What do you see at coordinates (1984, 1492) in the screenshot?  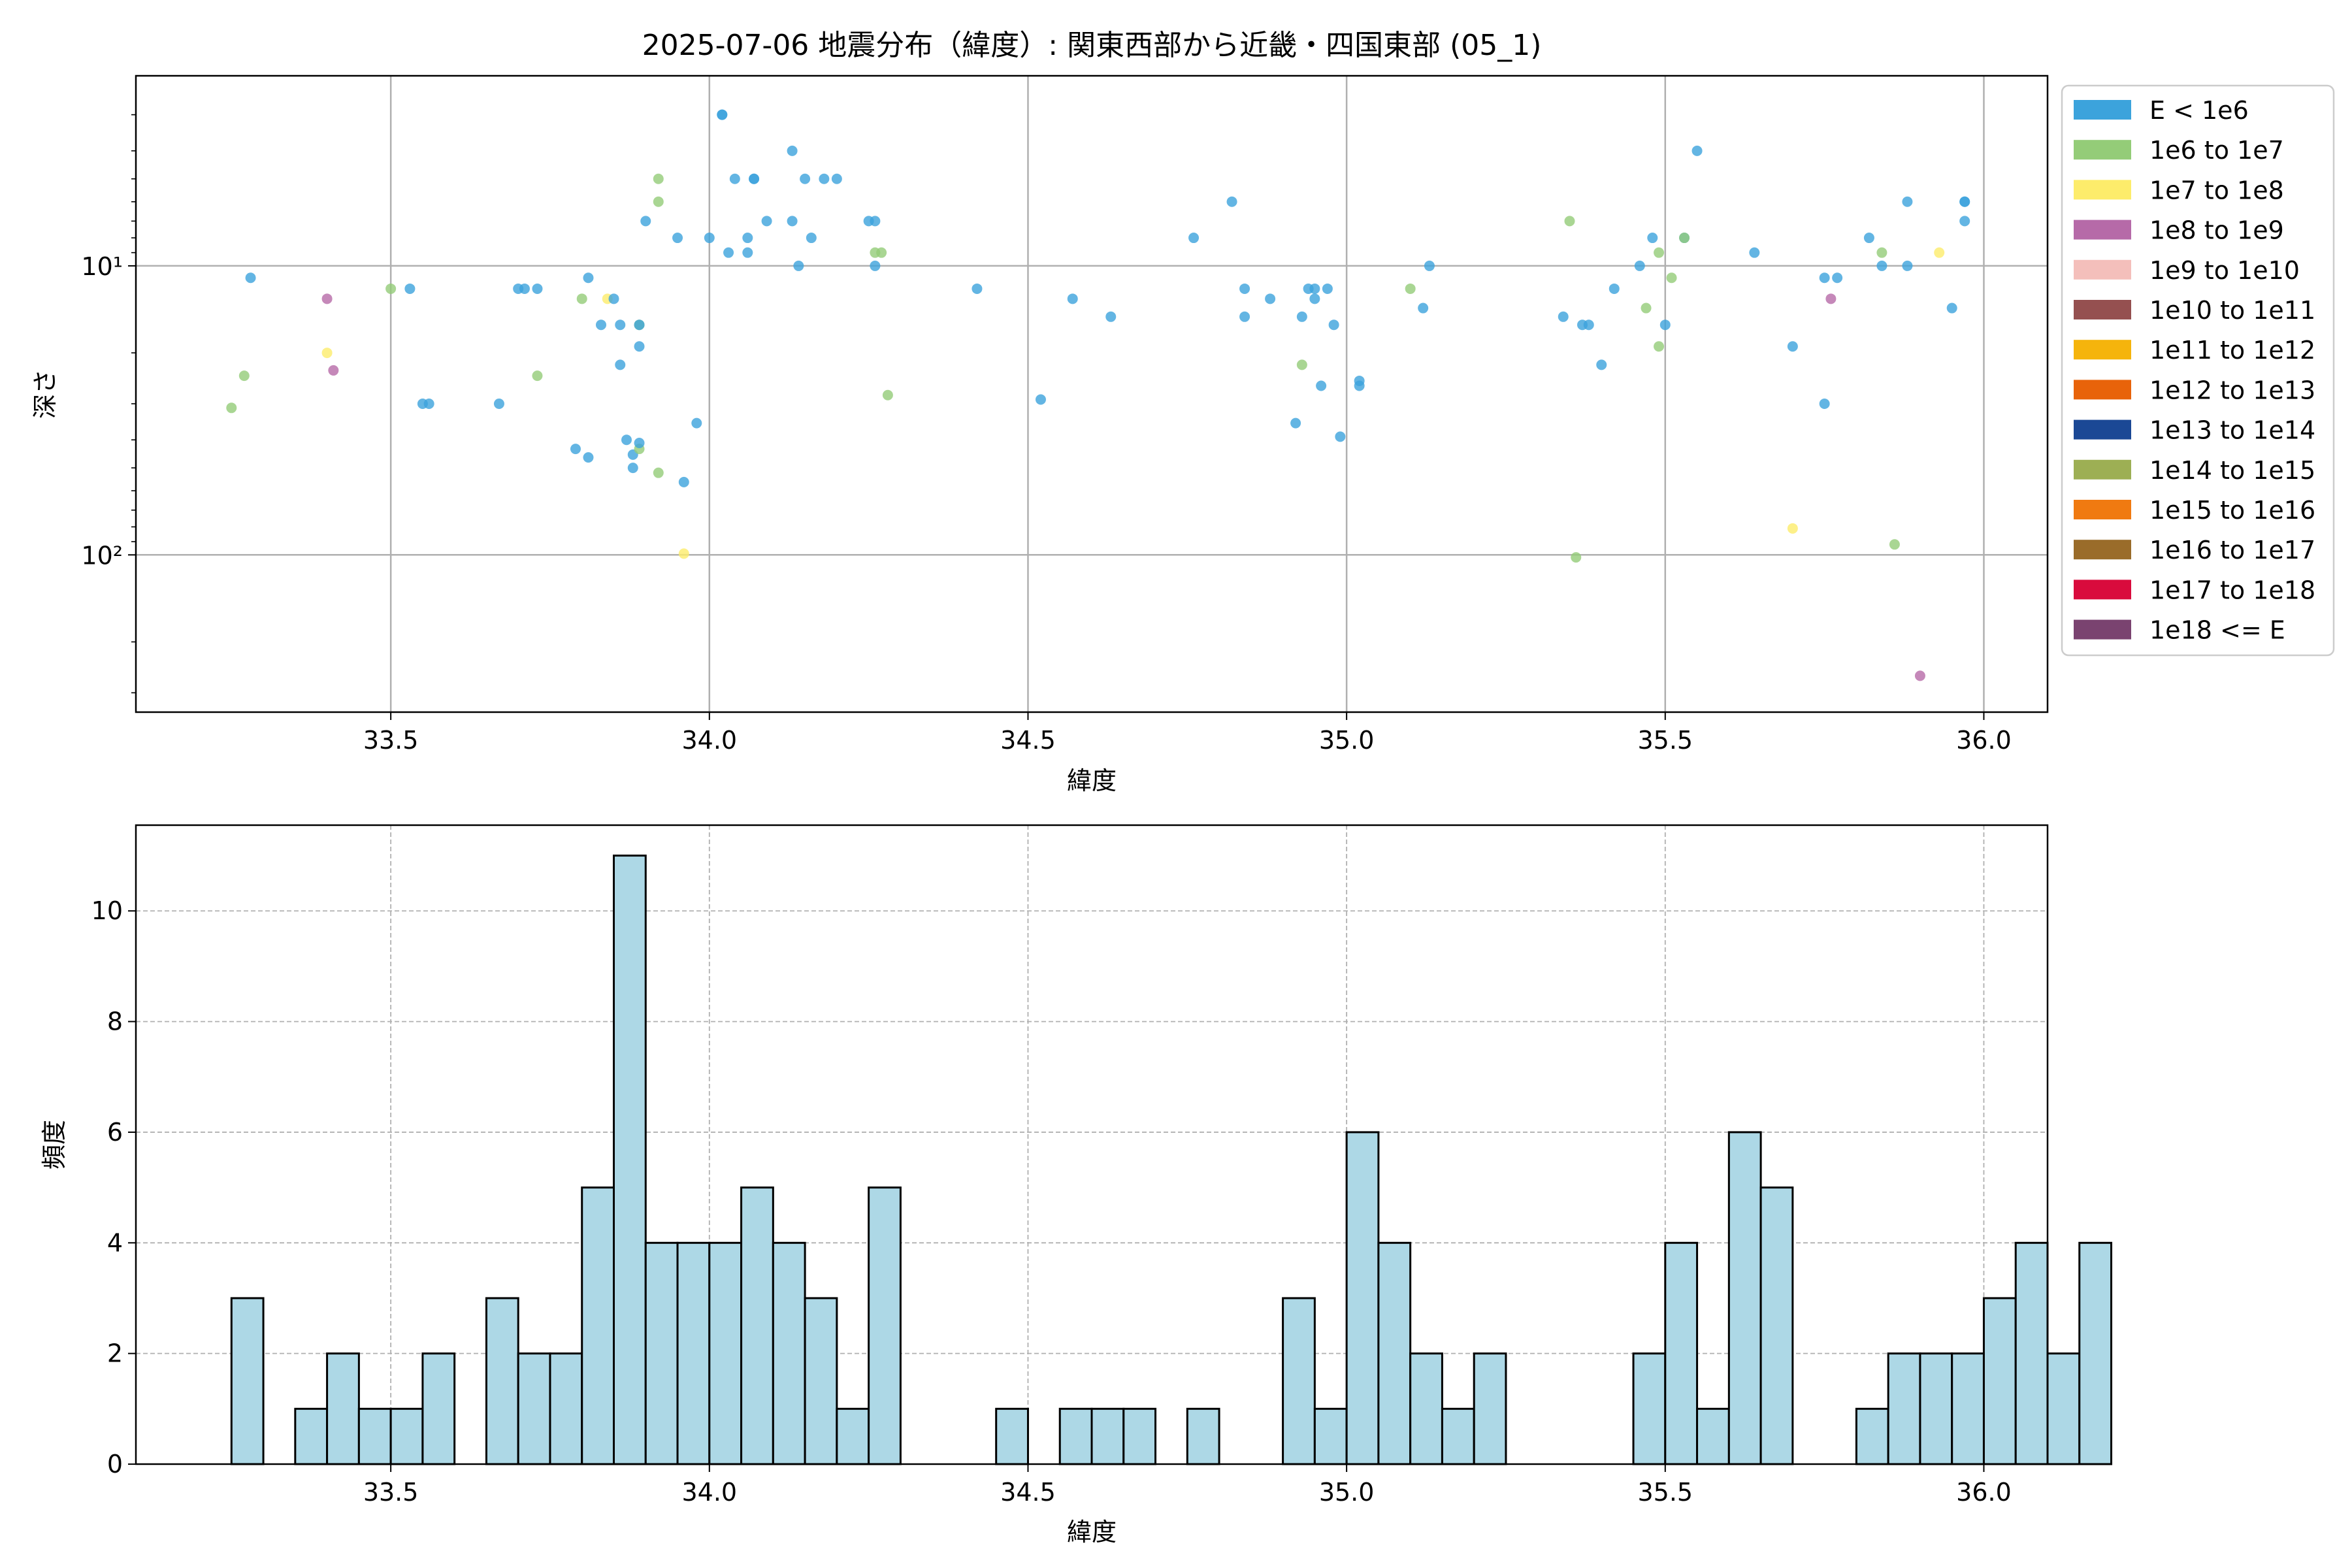 I see `histogram-x-tick-label: 36.0` at bounding box center [1984, 1492].